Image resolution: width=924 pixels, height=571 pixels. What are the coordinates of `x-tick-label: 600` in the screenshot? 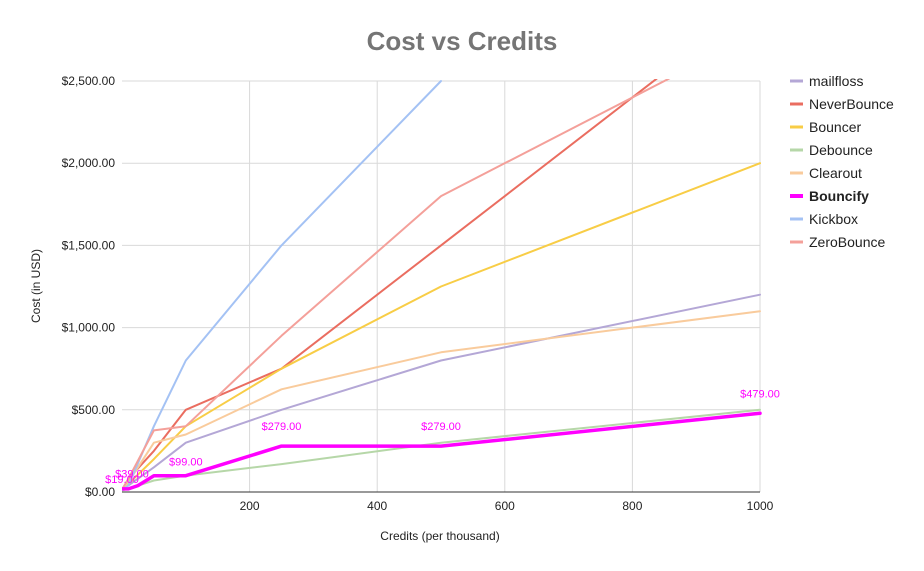 It's located at (505, 506).